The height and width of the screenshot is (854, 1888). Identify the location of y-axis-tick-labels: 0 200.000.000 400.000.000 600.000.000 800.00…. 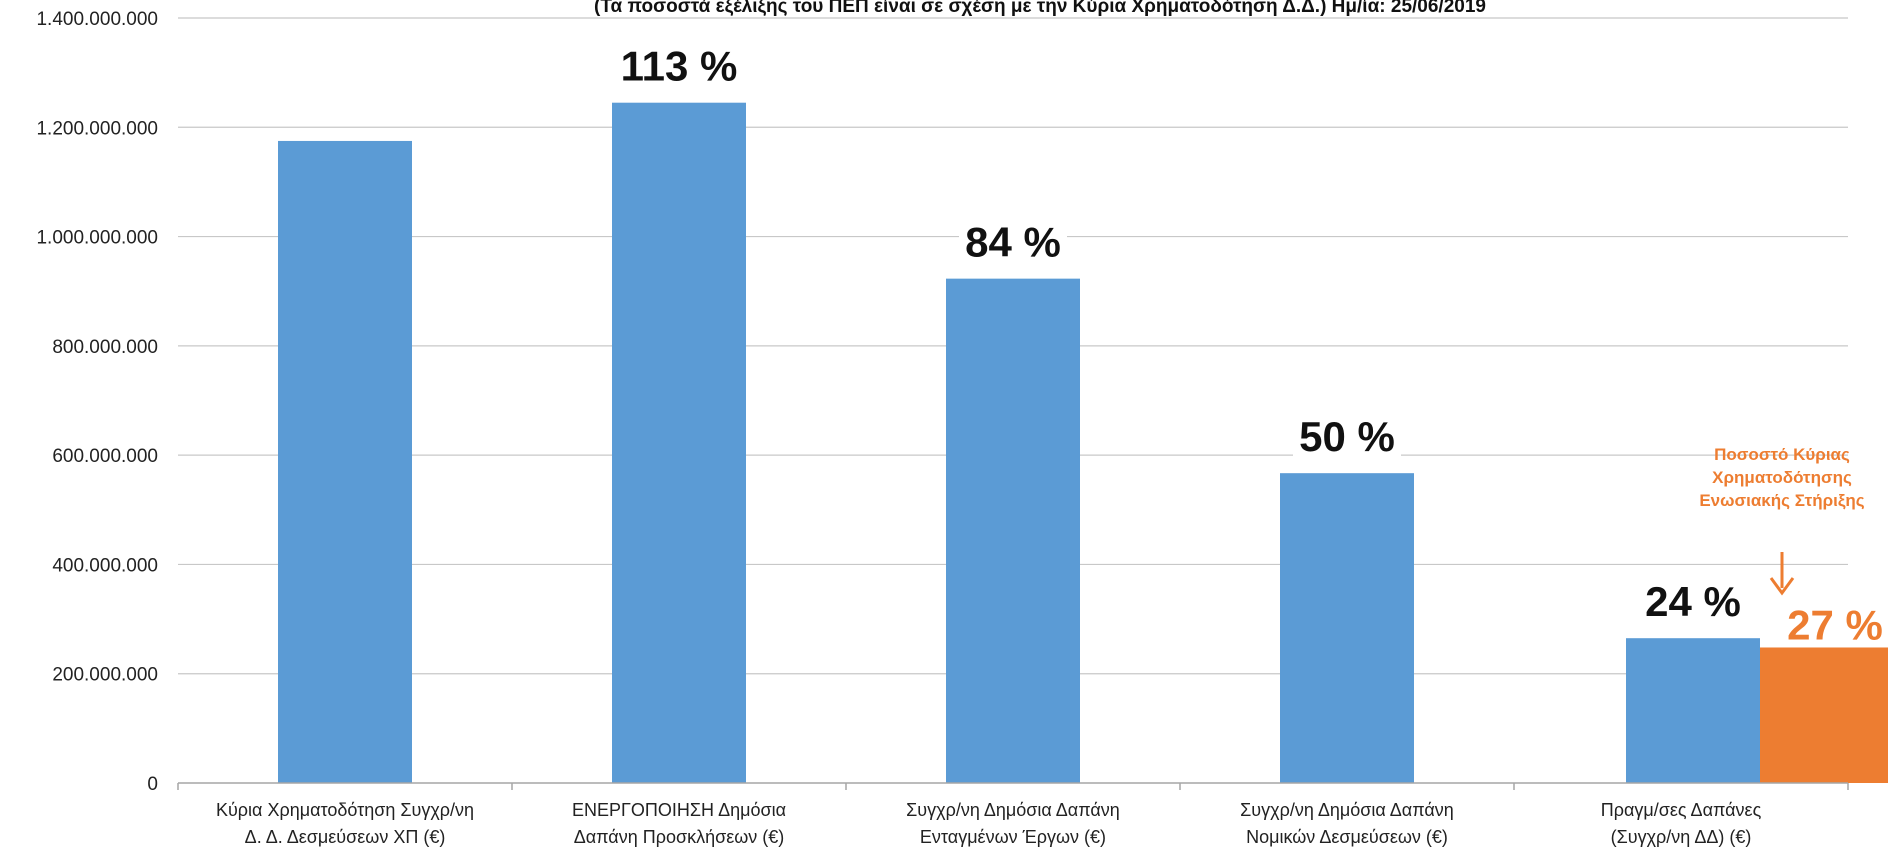
(97, 402).